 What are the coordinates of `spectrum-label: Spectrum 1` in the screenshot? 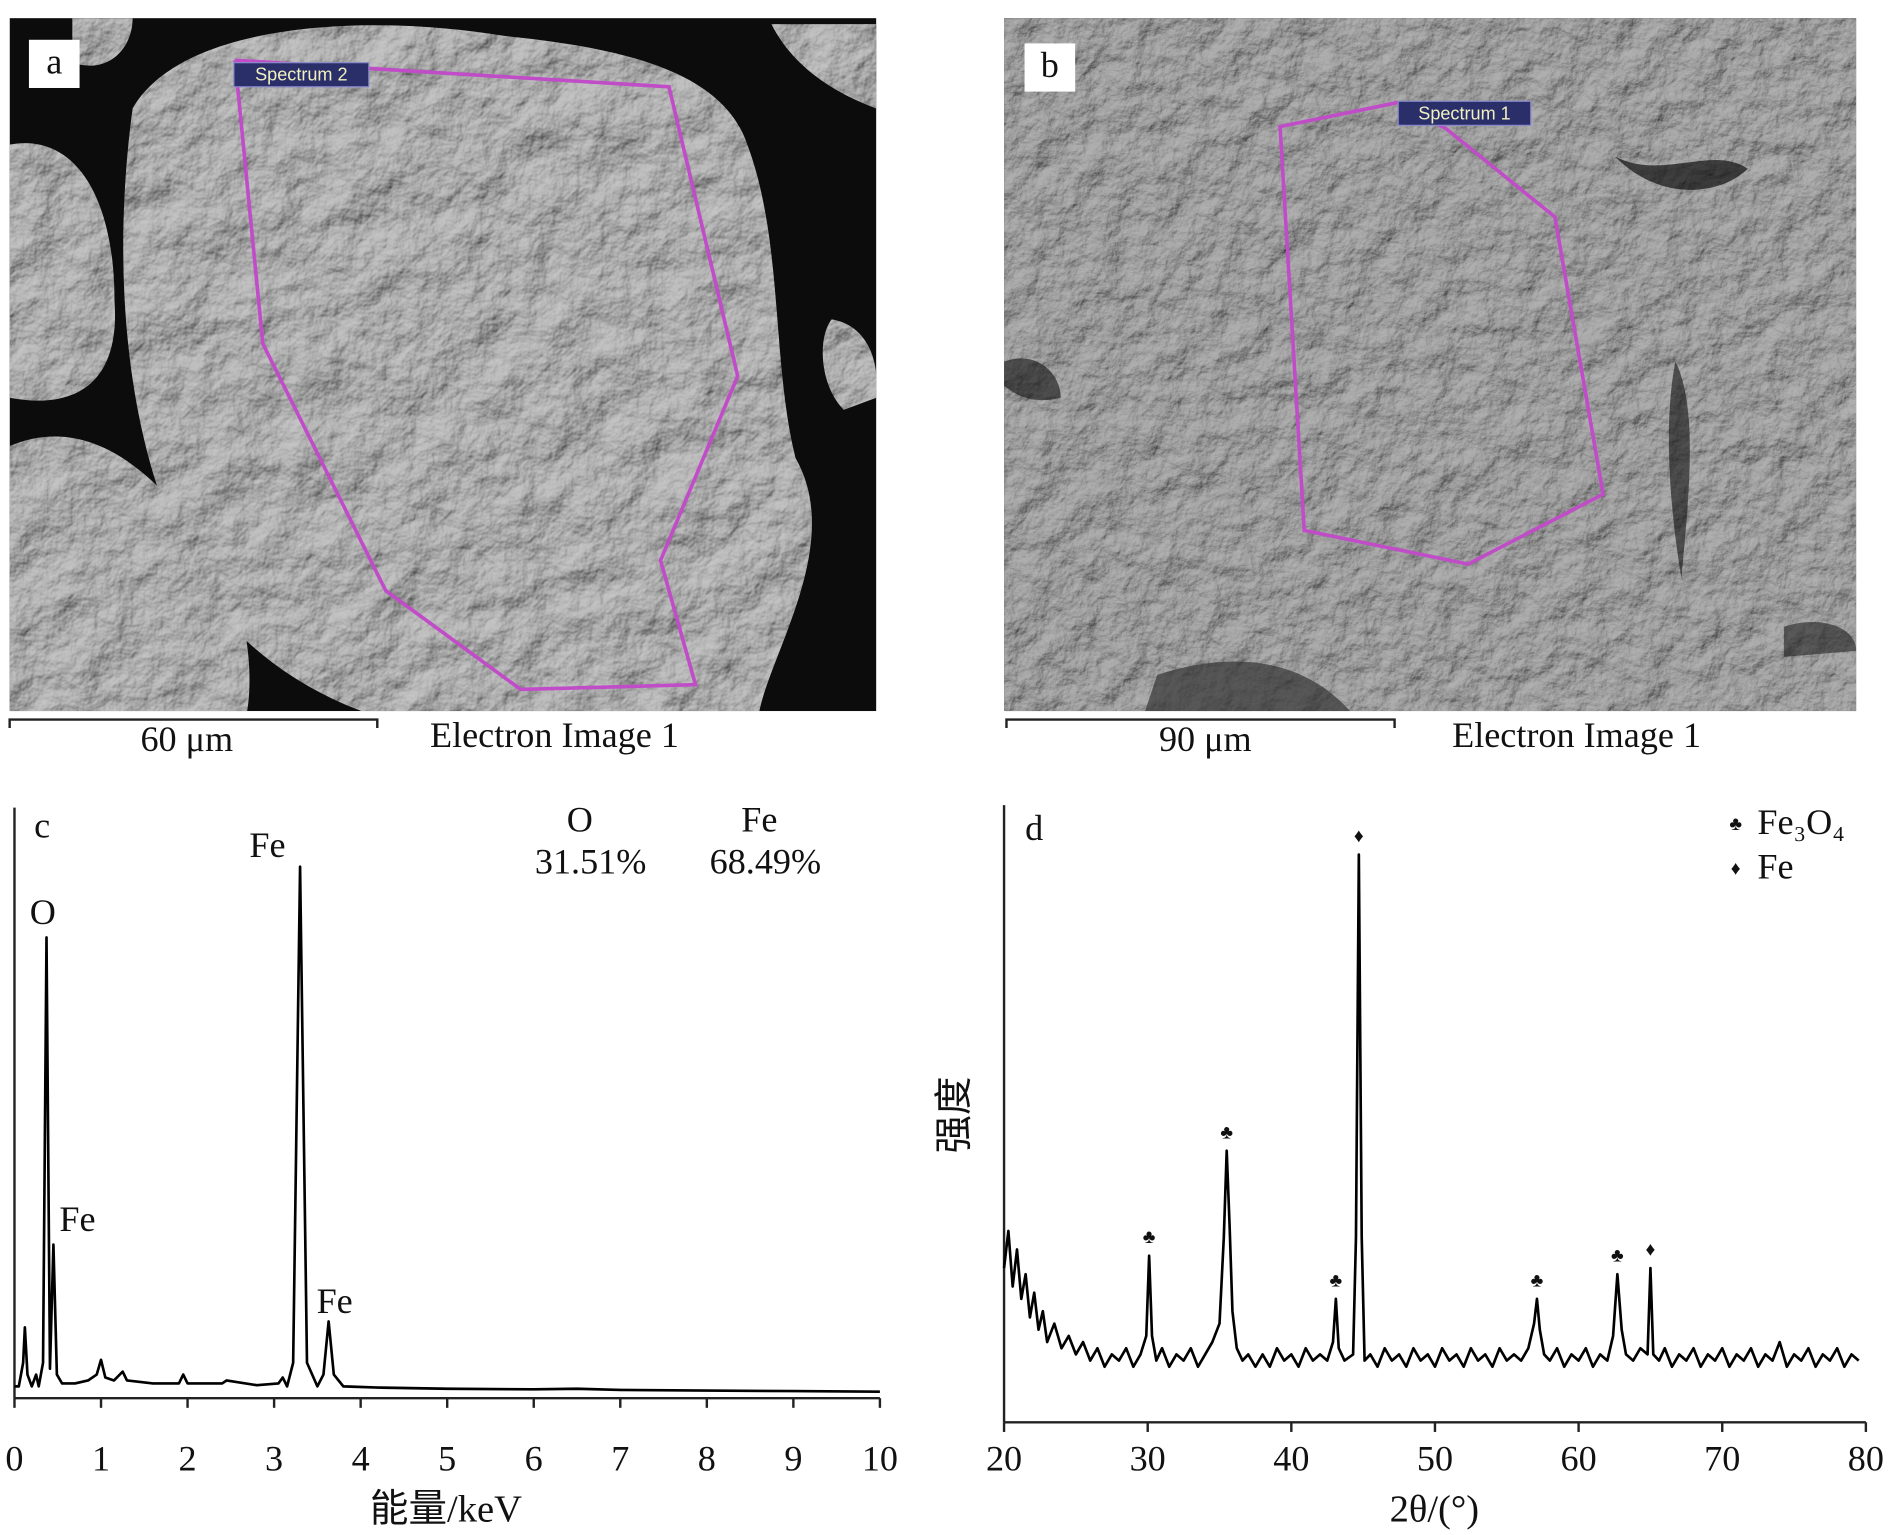 It's located at (1464, 113).